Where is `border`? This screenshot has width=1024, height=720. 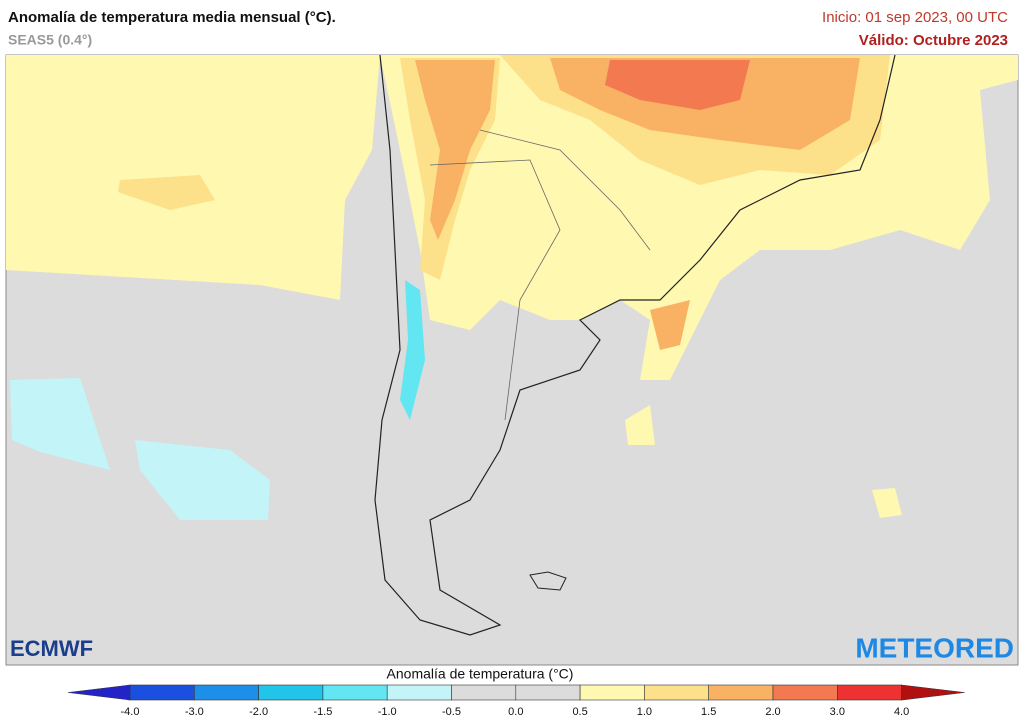
border is located at coordinates (540, 275).